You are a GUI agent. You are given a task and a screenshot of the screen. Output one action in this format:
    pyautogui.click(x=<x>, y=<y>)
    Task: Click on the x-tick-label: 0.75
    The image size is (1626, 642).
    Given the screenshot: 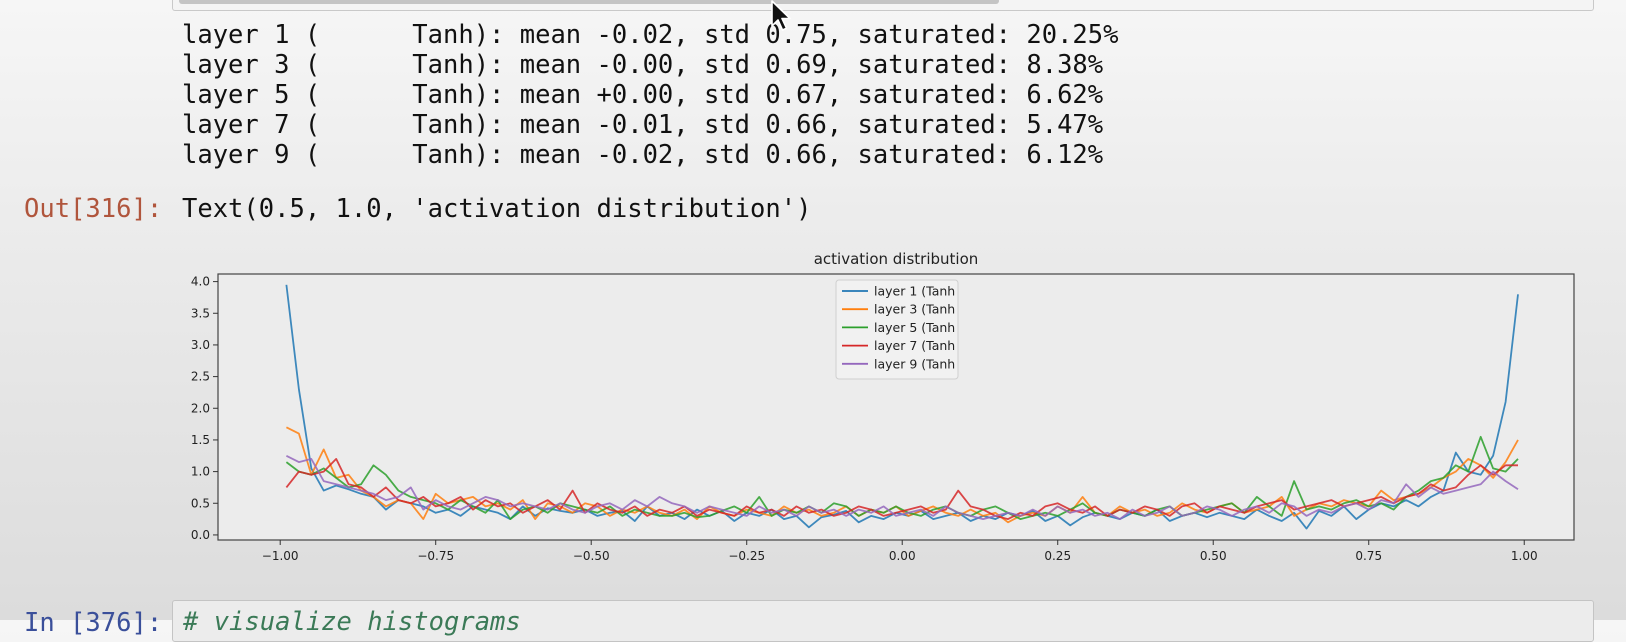 What is the action you would take?
    pyautogui.click(x=1368, y=556)
    